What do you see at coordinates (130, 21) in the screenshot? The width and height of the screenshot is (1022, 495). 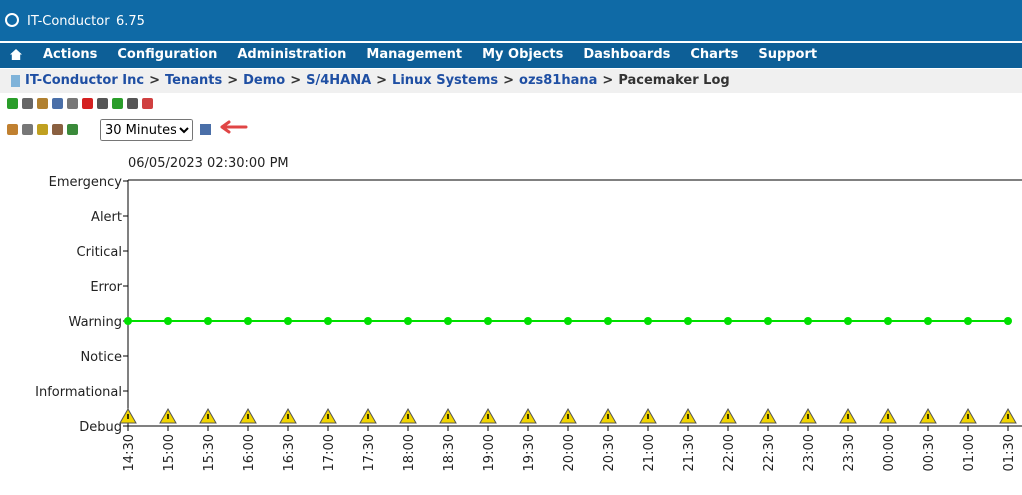 I see `app-version: 6.75` at bounding box center [130, 21].